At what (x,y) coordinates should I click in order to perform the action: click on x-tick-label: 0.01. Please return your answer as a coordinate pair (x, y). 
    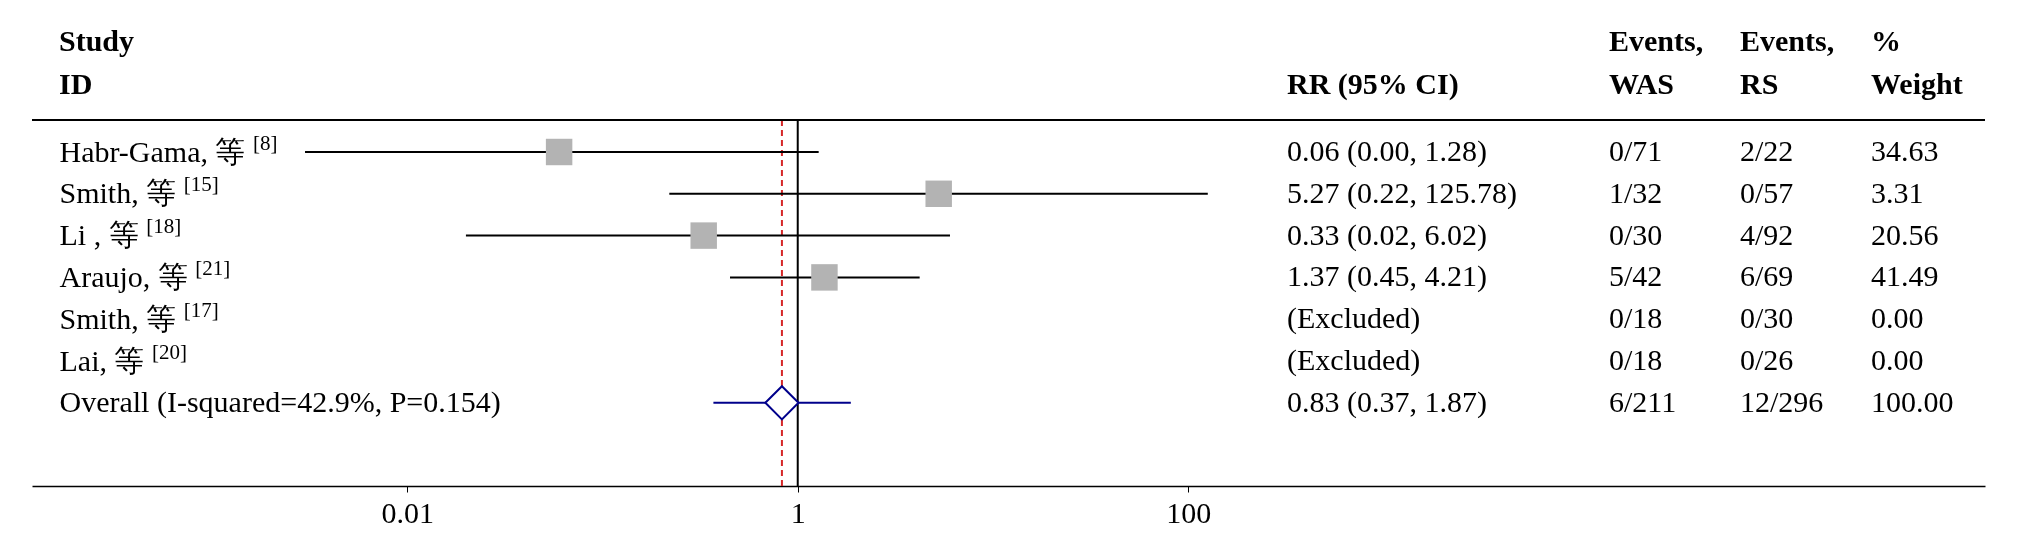
    Looking at the image, I should click on (407, 512).